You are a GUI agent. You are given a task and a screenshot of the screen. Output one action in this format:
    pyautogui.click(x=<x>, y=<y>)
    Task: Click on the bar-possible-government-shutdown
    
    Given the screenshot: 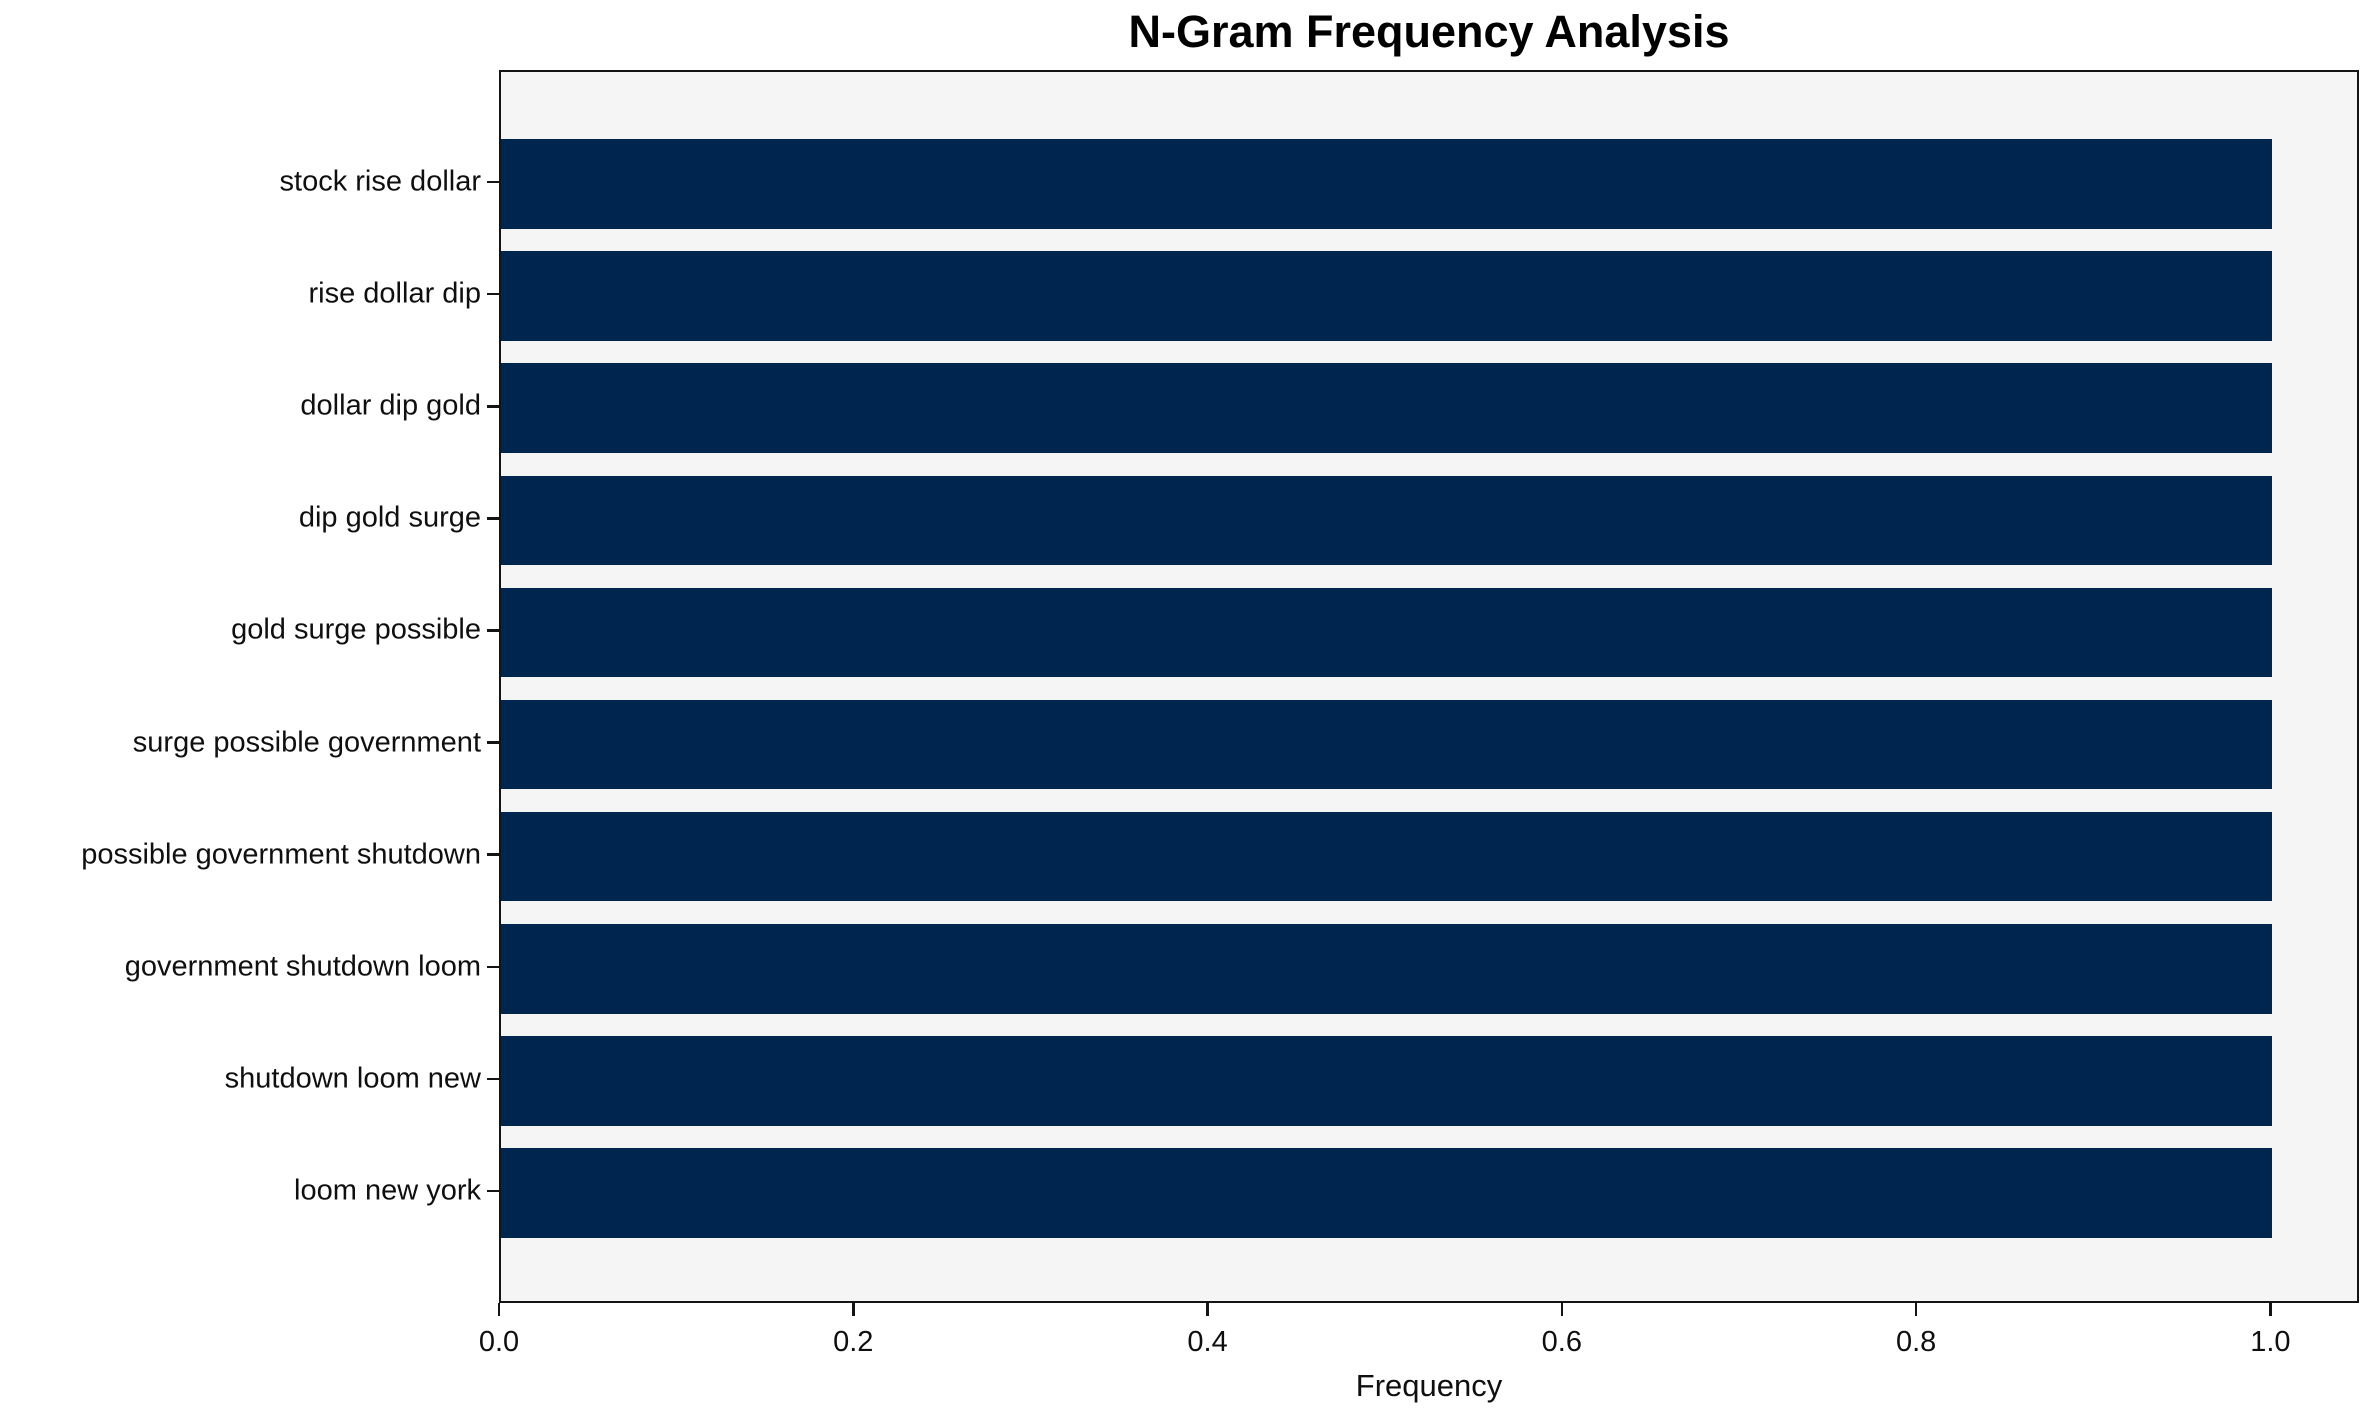 What is the action you would take?
    pyautogui.click(x=1387, y=856)
    